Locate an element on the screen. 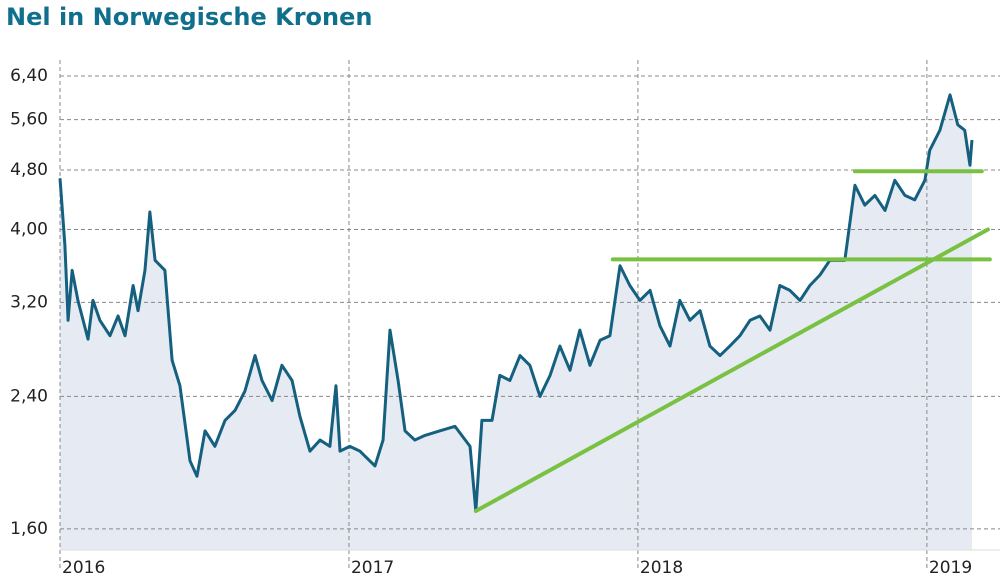 Image resolution: width=1000 pixels, height=582 pixels. y-tick-label: 5,60 is located at coordinates (29, 120).